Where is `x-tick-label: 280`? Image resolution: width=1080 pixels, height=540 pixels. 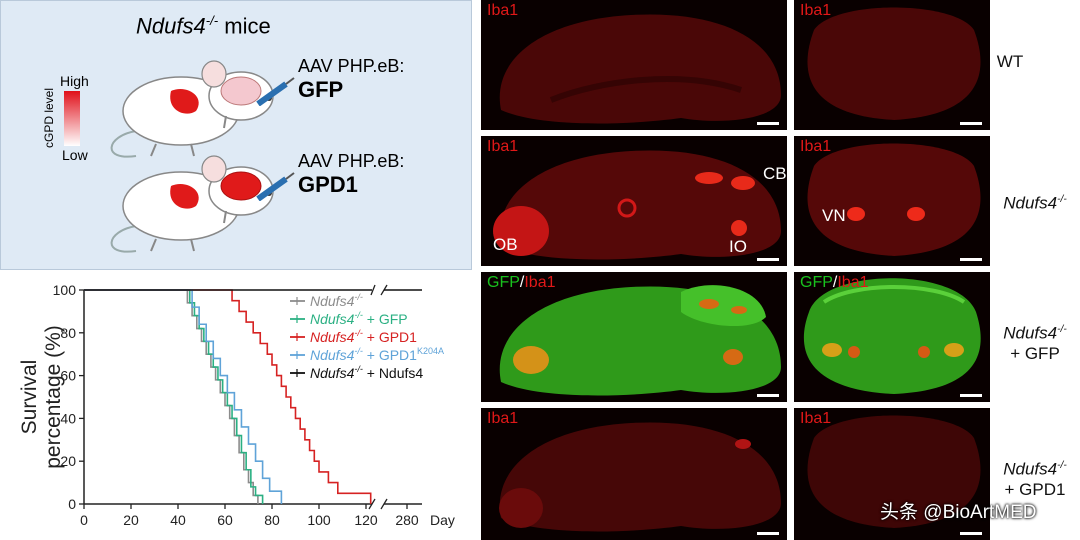 x-tick-label: 280 is located at coordinates (407, 520).